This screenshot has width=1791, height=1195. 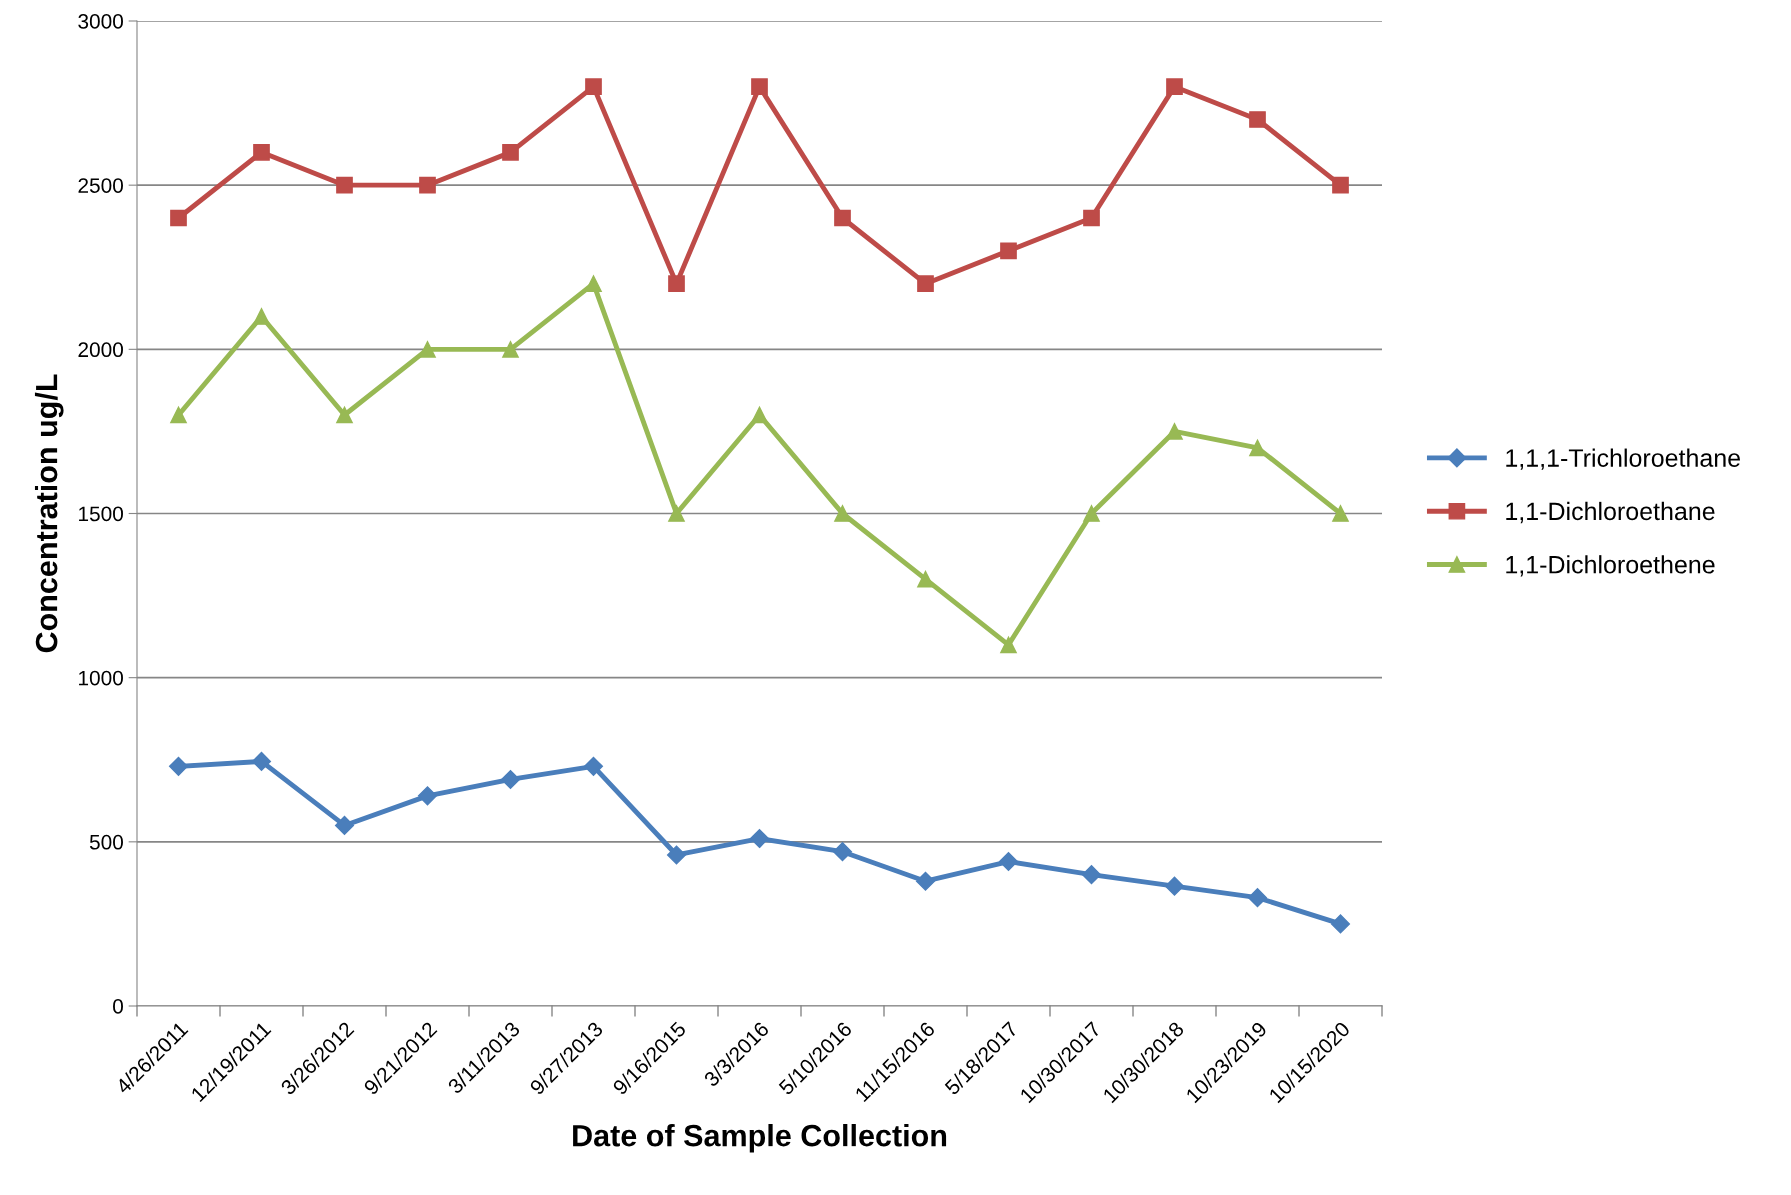 I want to click on legend-label: 1,1,1-Trichloroethane, so click(x=1623, y=459).